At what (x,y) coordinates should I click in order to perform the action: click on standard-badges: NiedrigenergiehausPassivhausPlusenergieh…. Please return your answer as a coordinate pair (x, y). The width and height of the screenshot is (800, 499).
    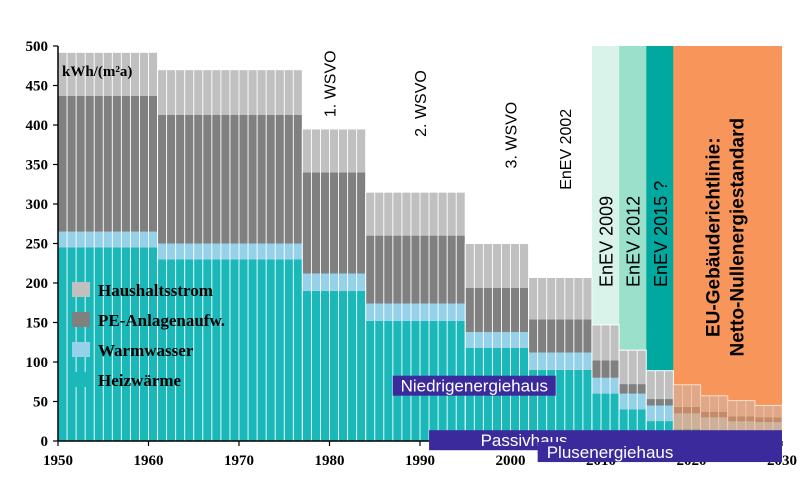
    Looking at the image, I should click on (587, 419).